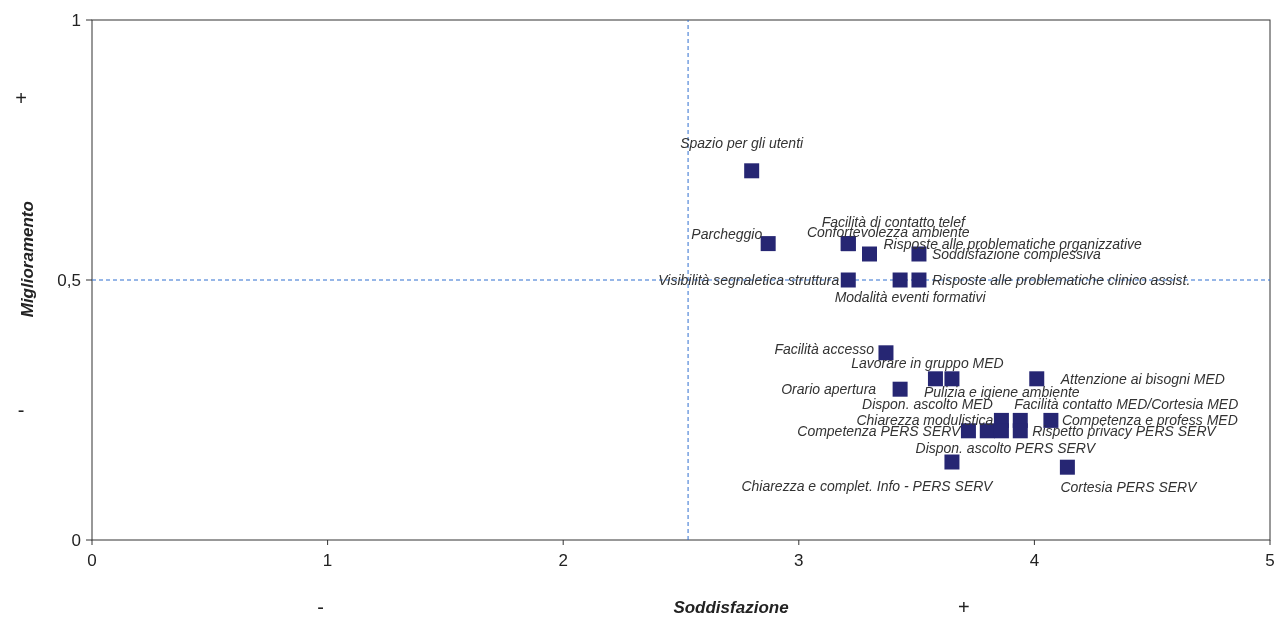 This screenshot has height=621, width=1281. Describe the element at coordinates (1061, 279) in the screenshot. I see `annotation: Risposte alle problematiche clinico assist.` at that location.